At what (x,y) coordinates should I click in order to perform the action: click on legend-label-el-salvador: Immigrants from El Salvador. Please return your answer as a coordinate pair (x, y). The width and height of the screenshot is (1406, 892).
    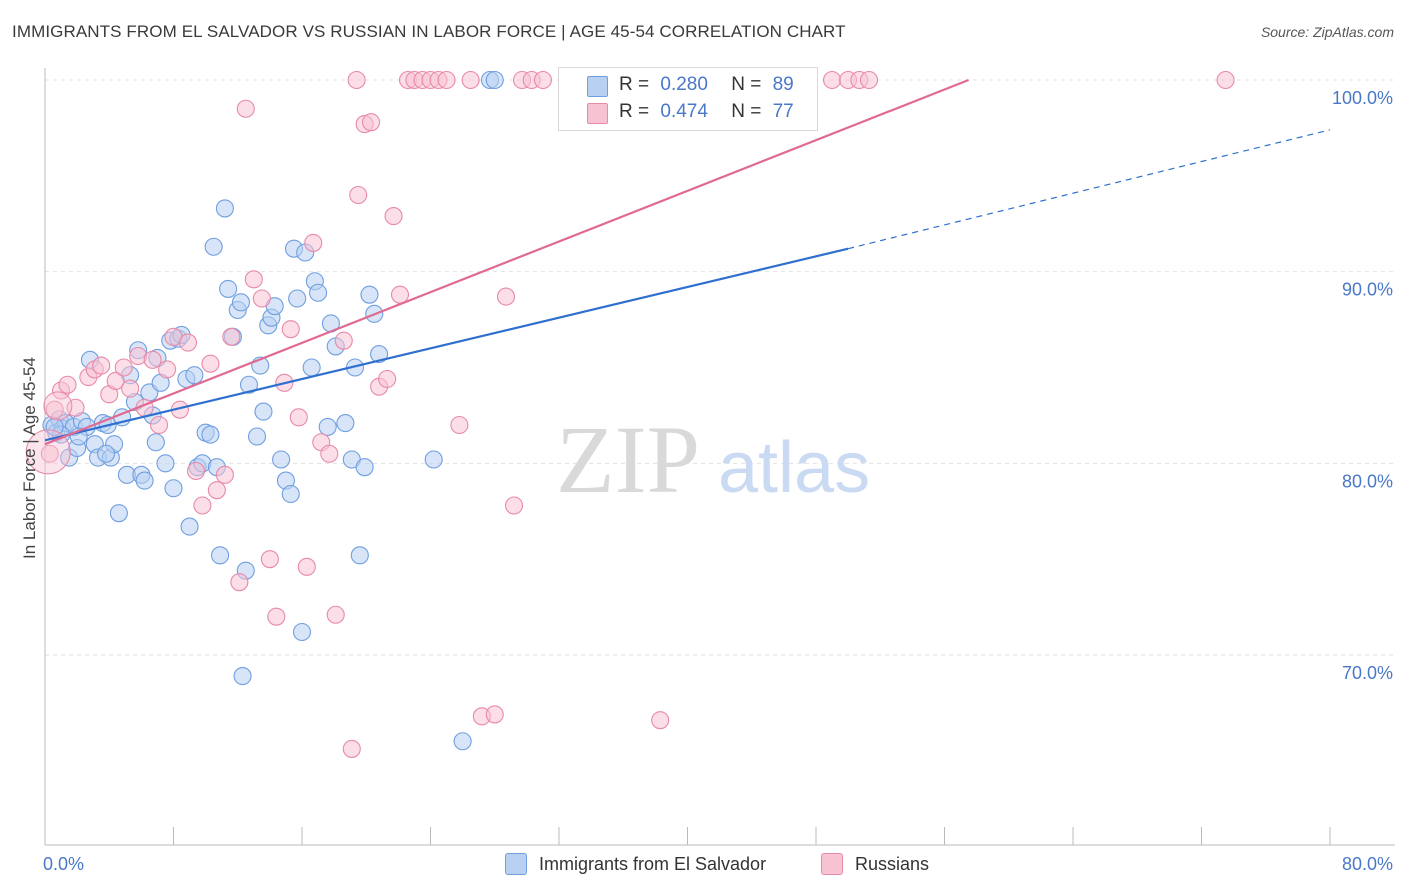
    Looking at the image, I should click on (653, 863).